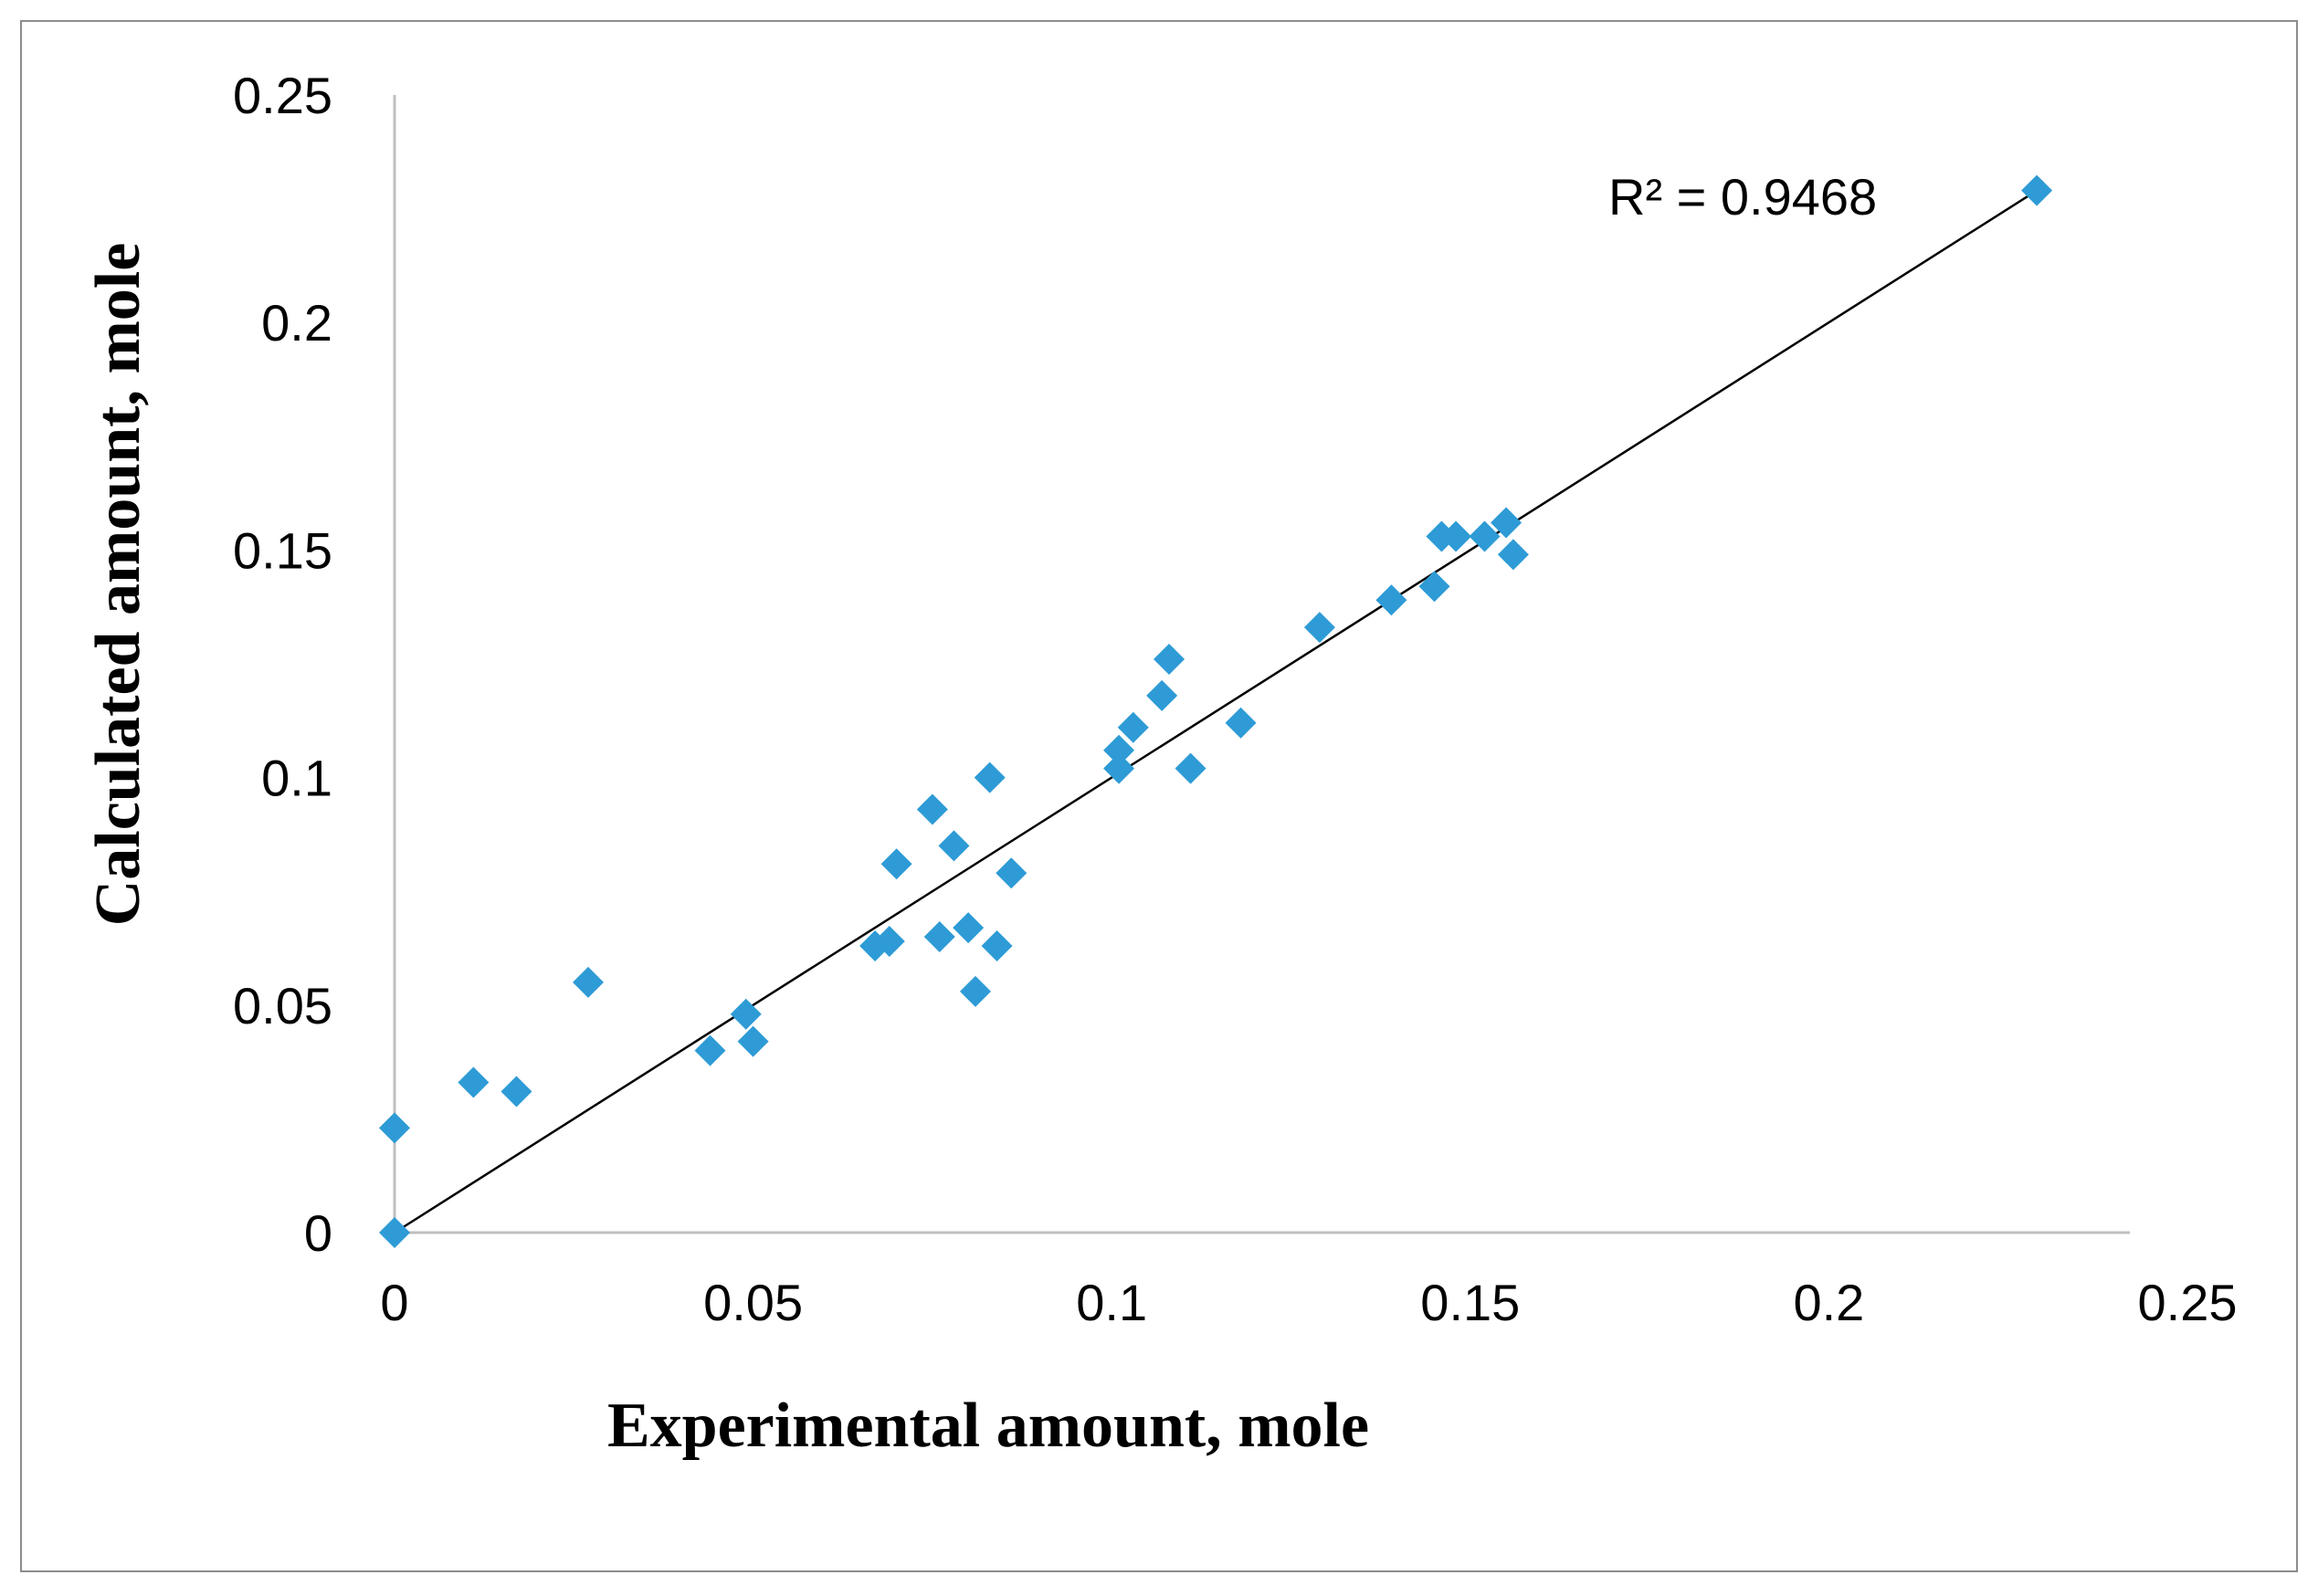 This screenshot has width=2318, height=1596. Describe the element at coordinates (1308, 1303) in the screenshot. I see `x-tick-labels: 0 0.05 0.1 0.15 0.2 0.25` at that location.